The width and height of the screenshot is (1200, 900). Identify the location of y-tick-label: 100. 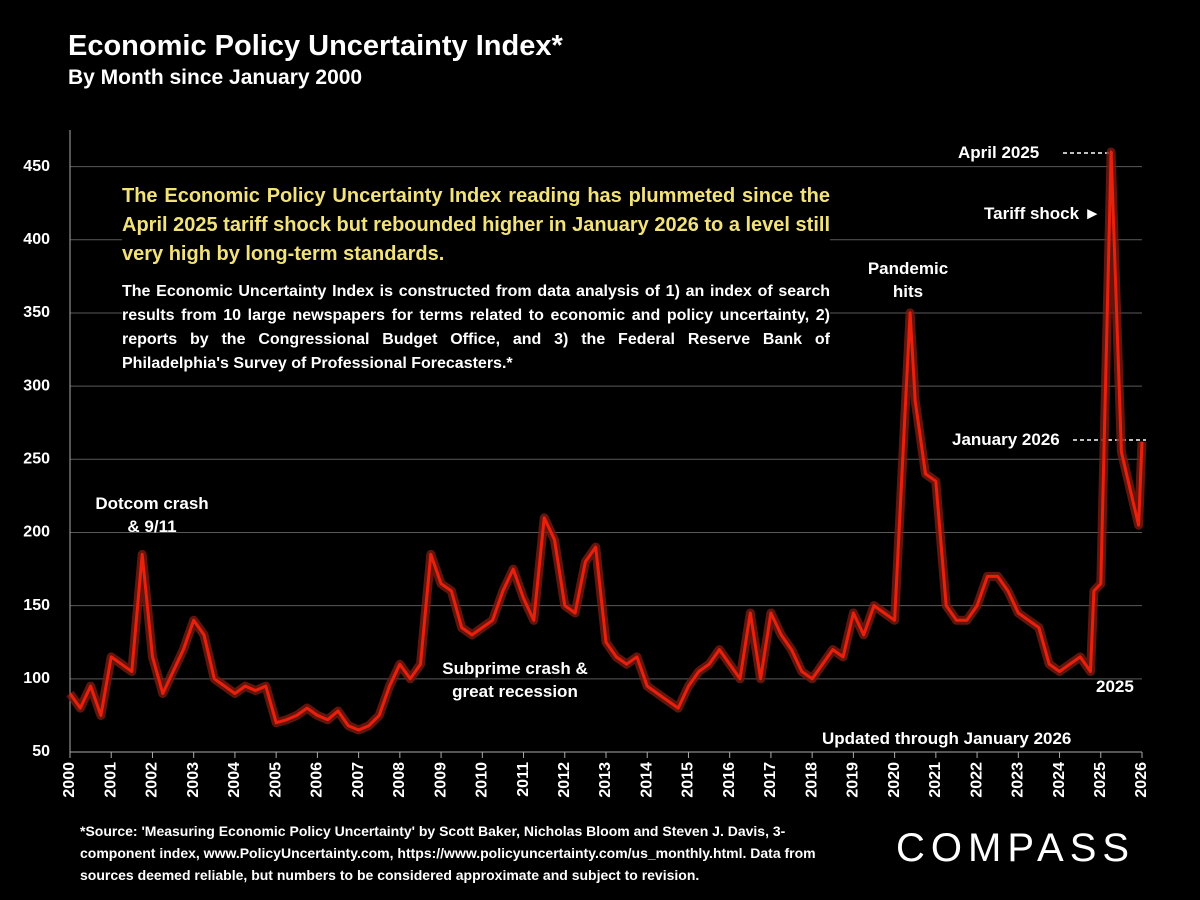
(36, 678).